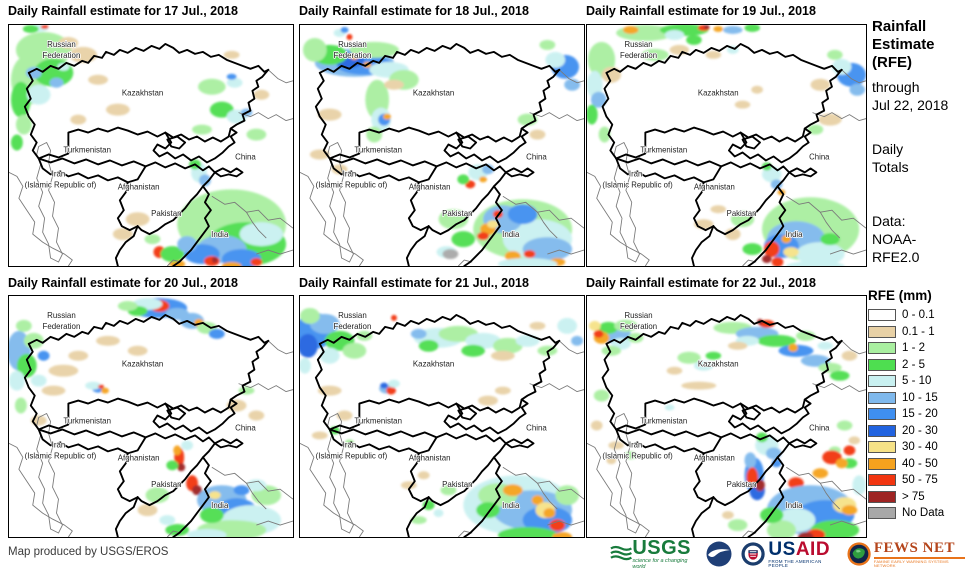  Describe the element at coordinates (782, 549) in the screenshot. I see `usaid-text-us: US` at that location.